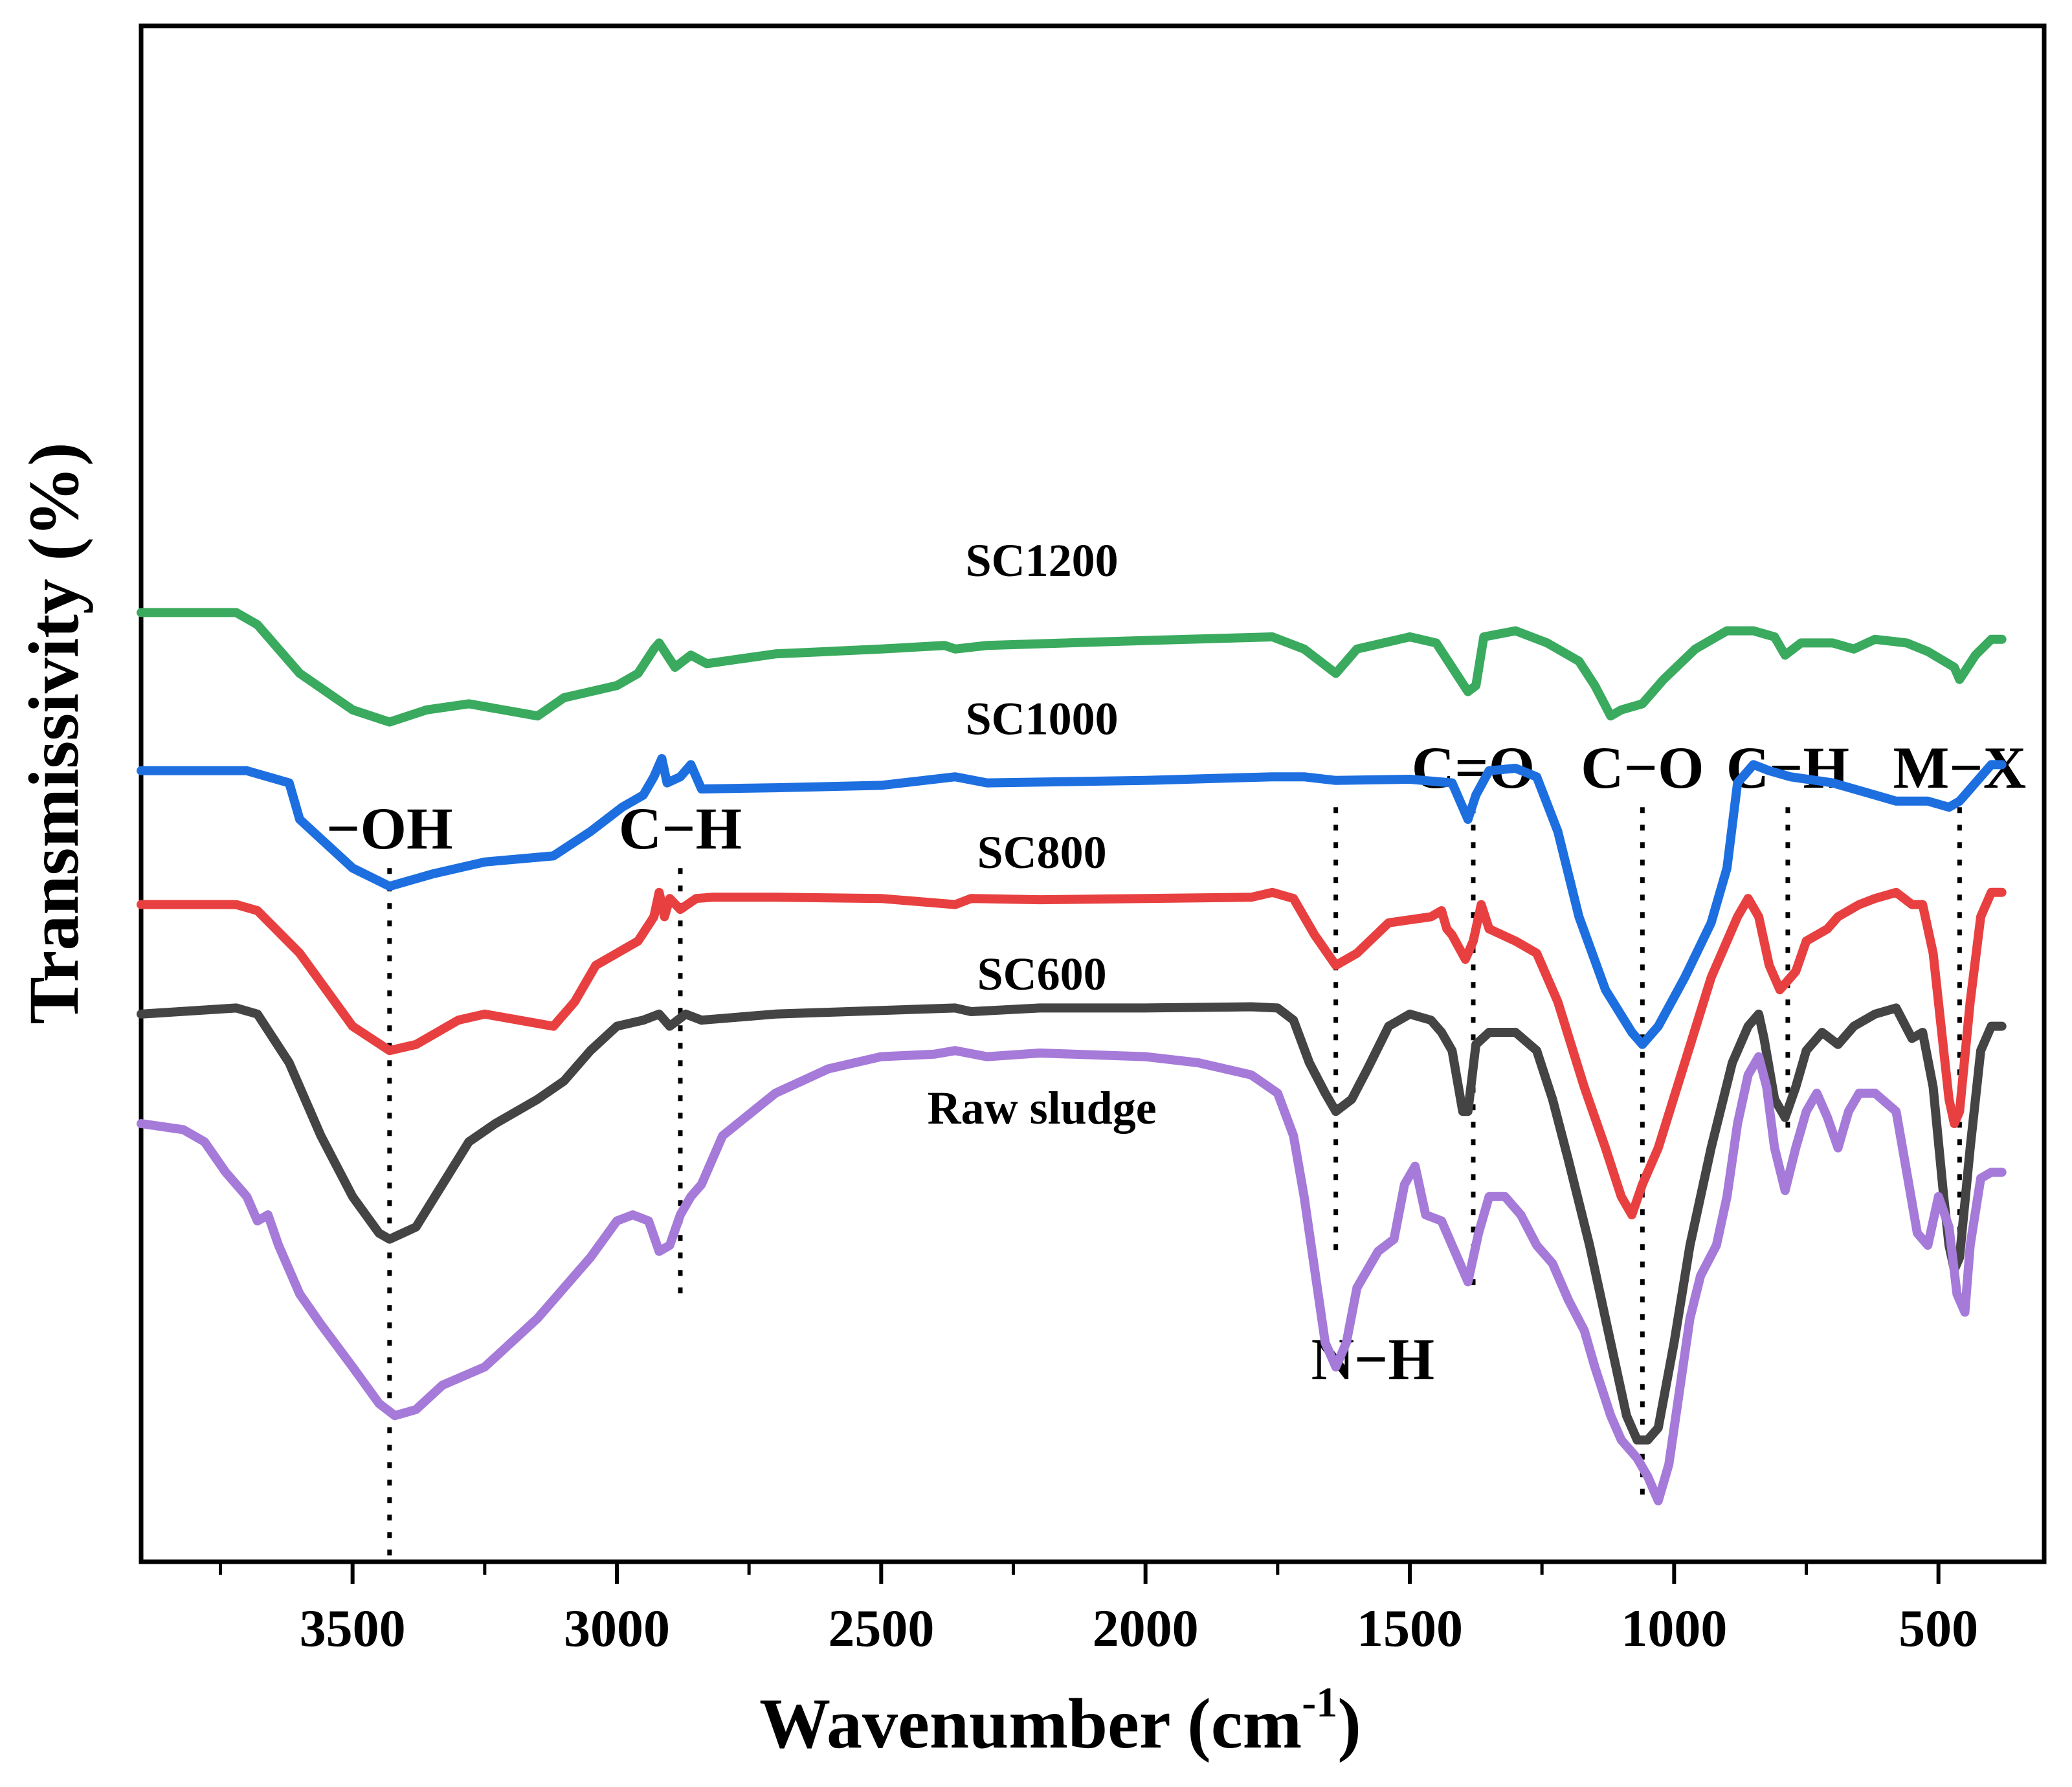  What do you see at coordinates (353, 1628) in the screenshot?
I see `x-tick-label: 3500` at bounding box center [353, 1628].